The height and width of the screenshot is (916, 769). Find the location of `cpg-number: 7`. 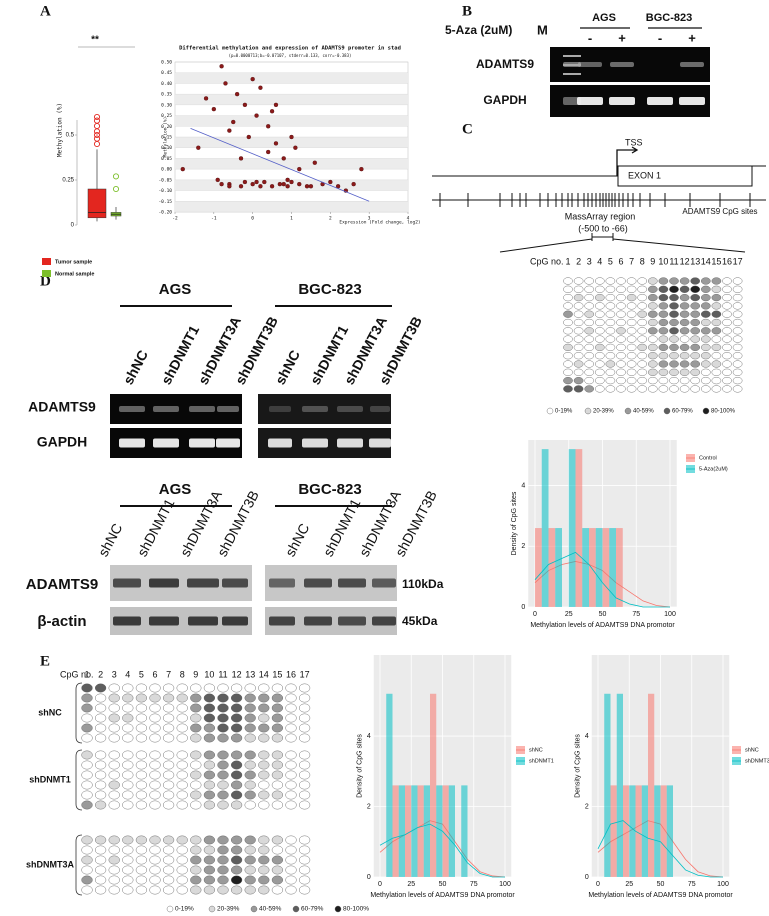

cpg-number: 7 is located at coordinates (168, 674).